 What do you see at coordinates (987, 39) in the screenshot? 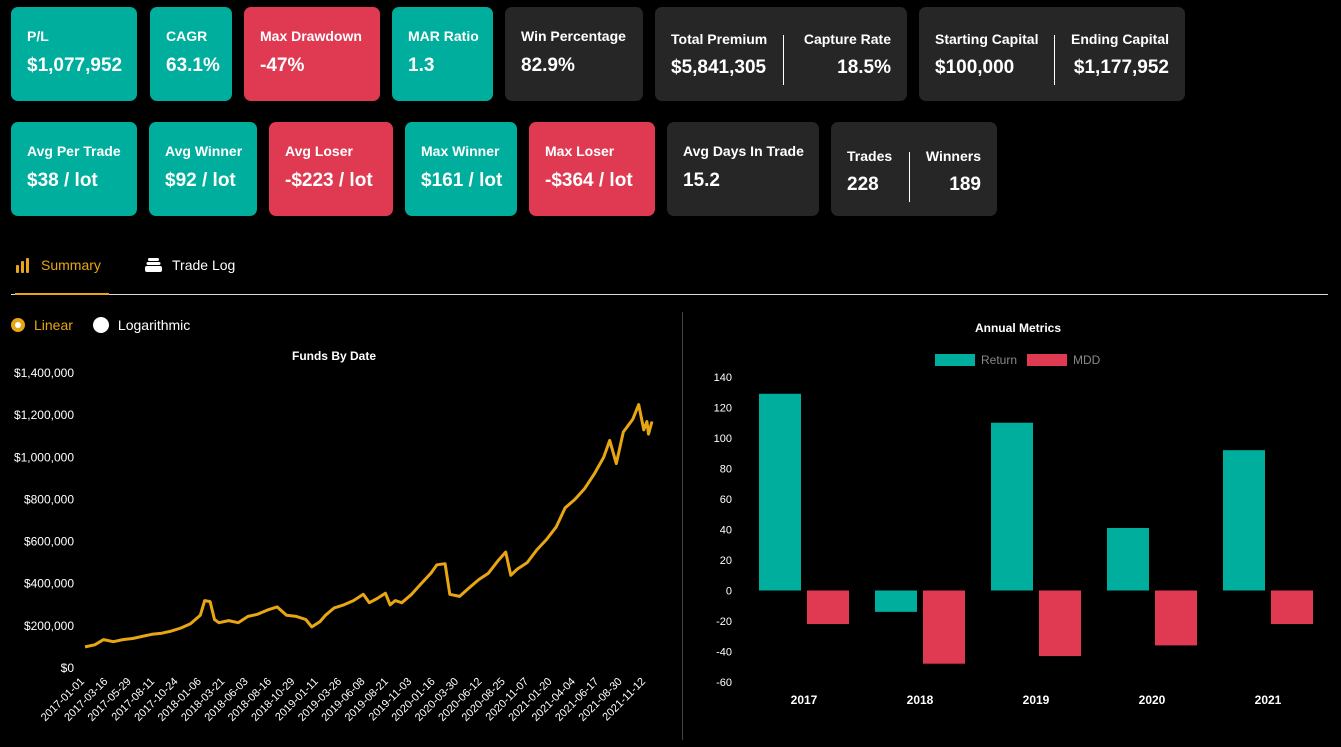
I see `starting-capital-label: Starting Capital` at bounding box center [987, 39].